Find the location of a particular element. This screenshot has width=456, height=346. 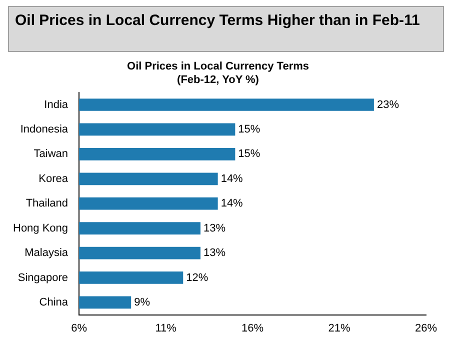

x-tick-label: 21% is located at coordinates (339, 328).